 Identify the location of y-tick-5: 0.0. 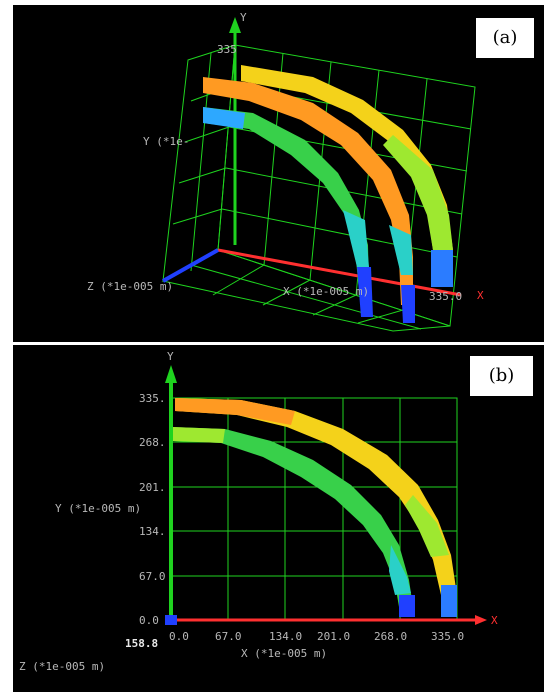
(149, 620).